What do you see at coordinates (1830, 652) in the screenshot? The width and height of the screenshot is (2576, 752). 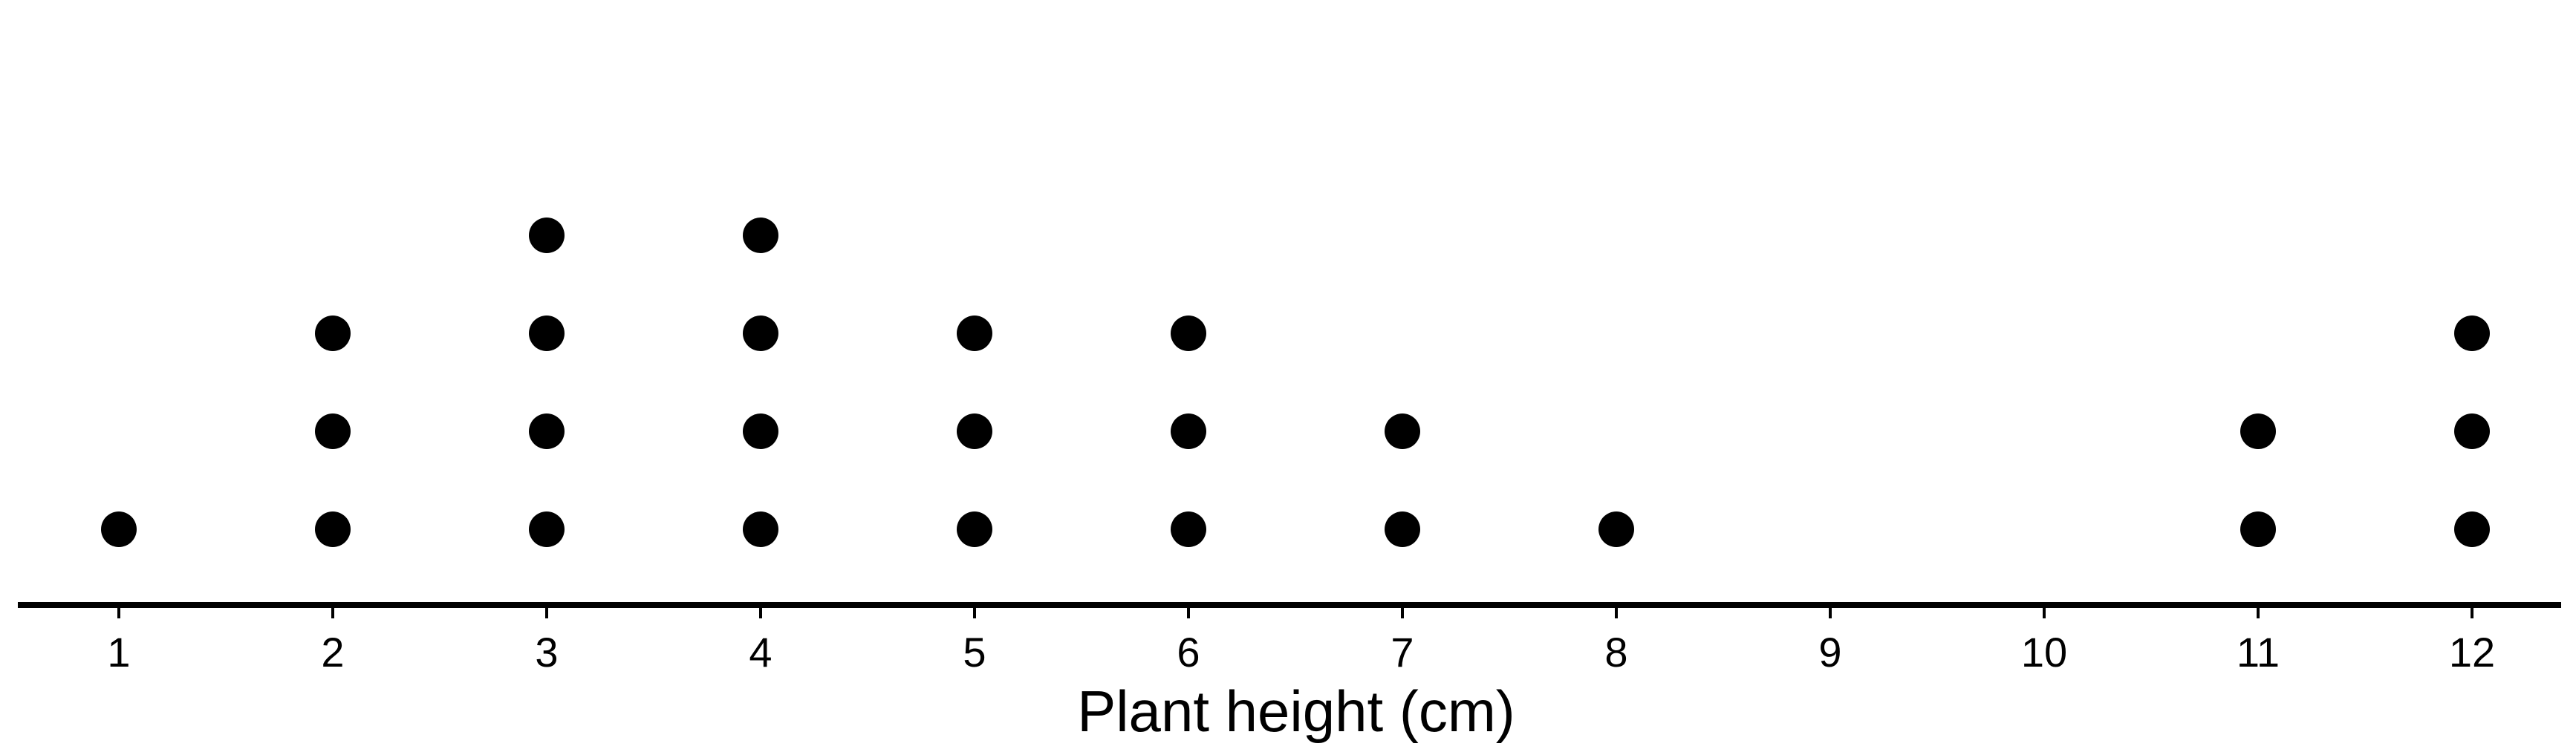 I see `x-tick-label-9: 9` at bounding box center [1830, 652].